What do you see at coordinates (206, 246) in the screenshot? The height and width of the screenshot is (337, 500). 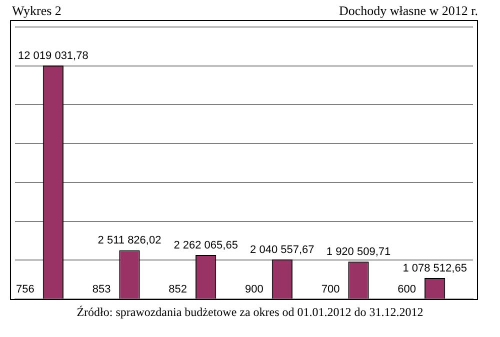 I see `data-label: 2 262 065,65` at bounding box center [206, 246].